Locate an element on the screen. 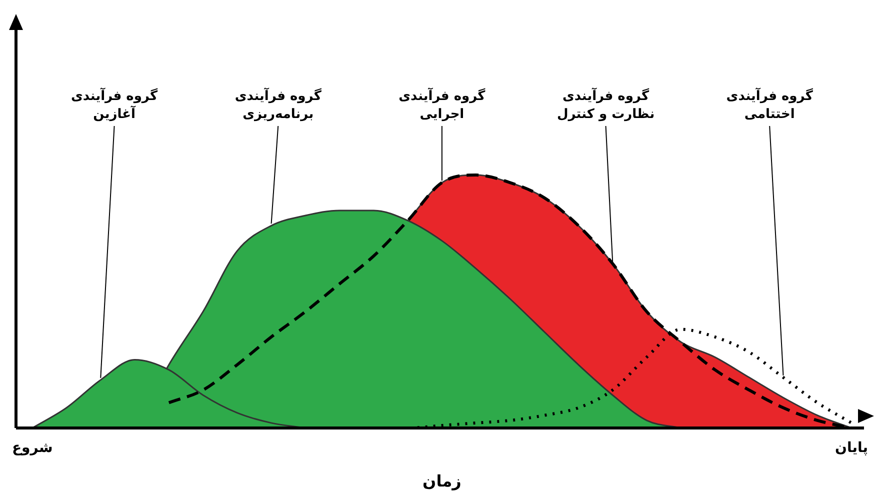 This screenshot has height=496, width=880. text: گروه فرآیندی آغازین is located at coordinates (114, 104).